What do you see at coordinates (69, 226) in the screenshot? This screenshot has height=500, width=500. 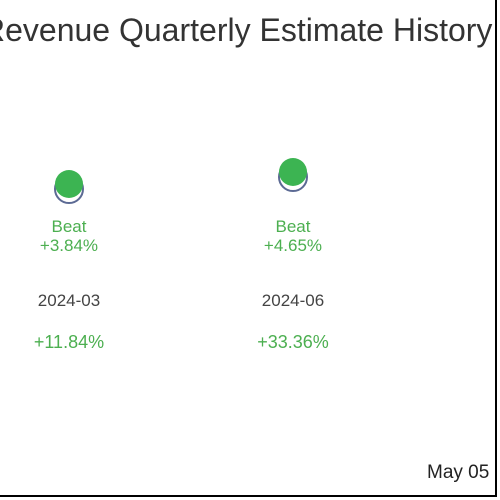 I see `result-label-1: Beat` at bounding box center [69, 226].